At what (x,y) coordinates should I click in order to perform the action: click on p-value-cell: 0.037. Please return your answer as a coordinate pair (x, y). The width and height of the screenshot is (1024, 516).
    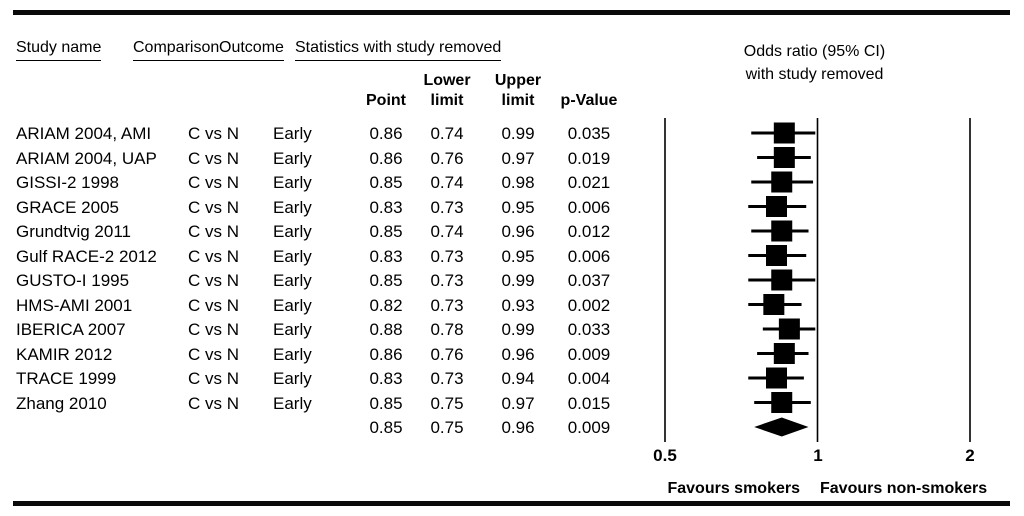
    Looking at the image, I should click on (589, 280).